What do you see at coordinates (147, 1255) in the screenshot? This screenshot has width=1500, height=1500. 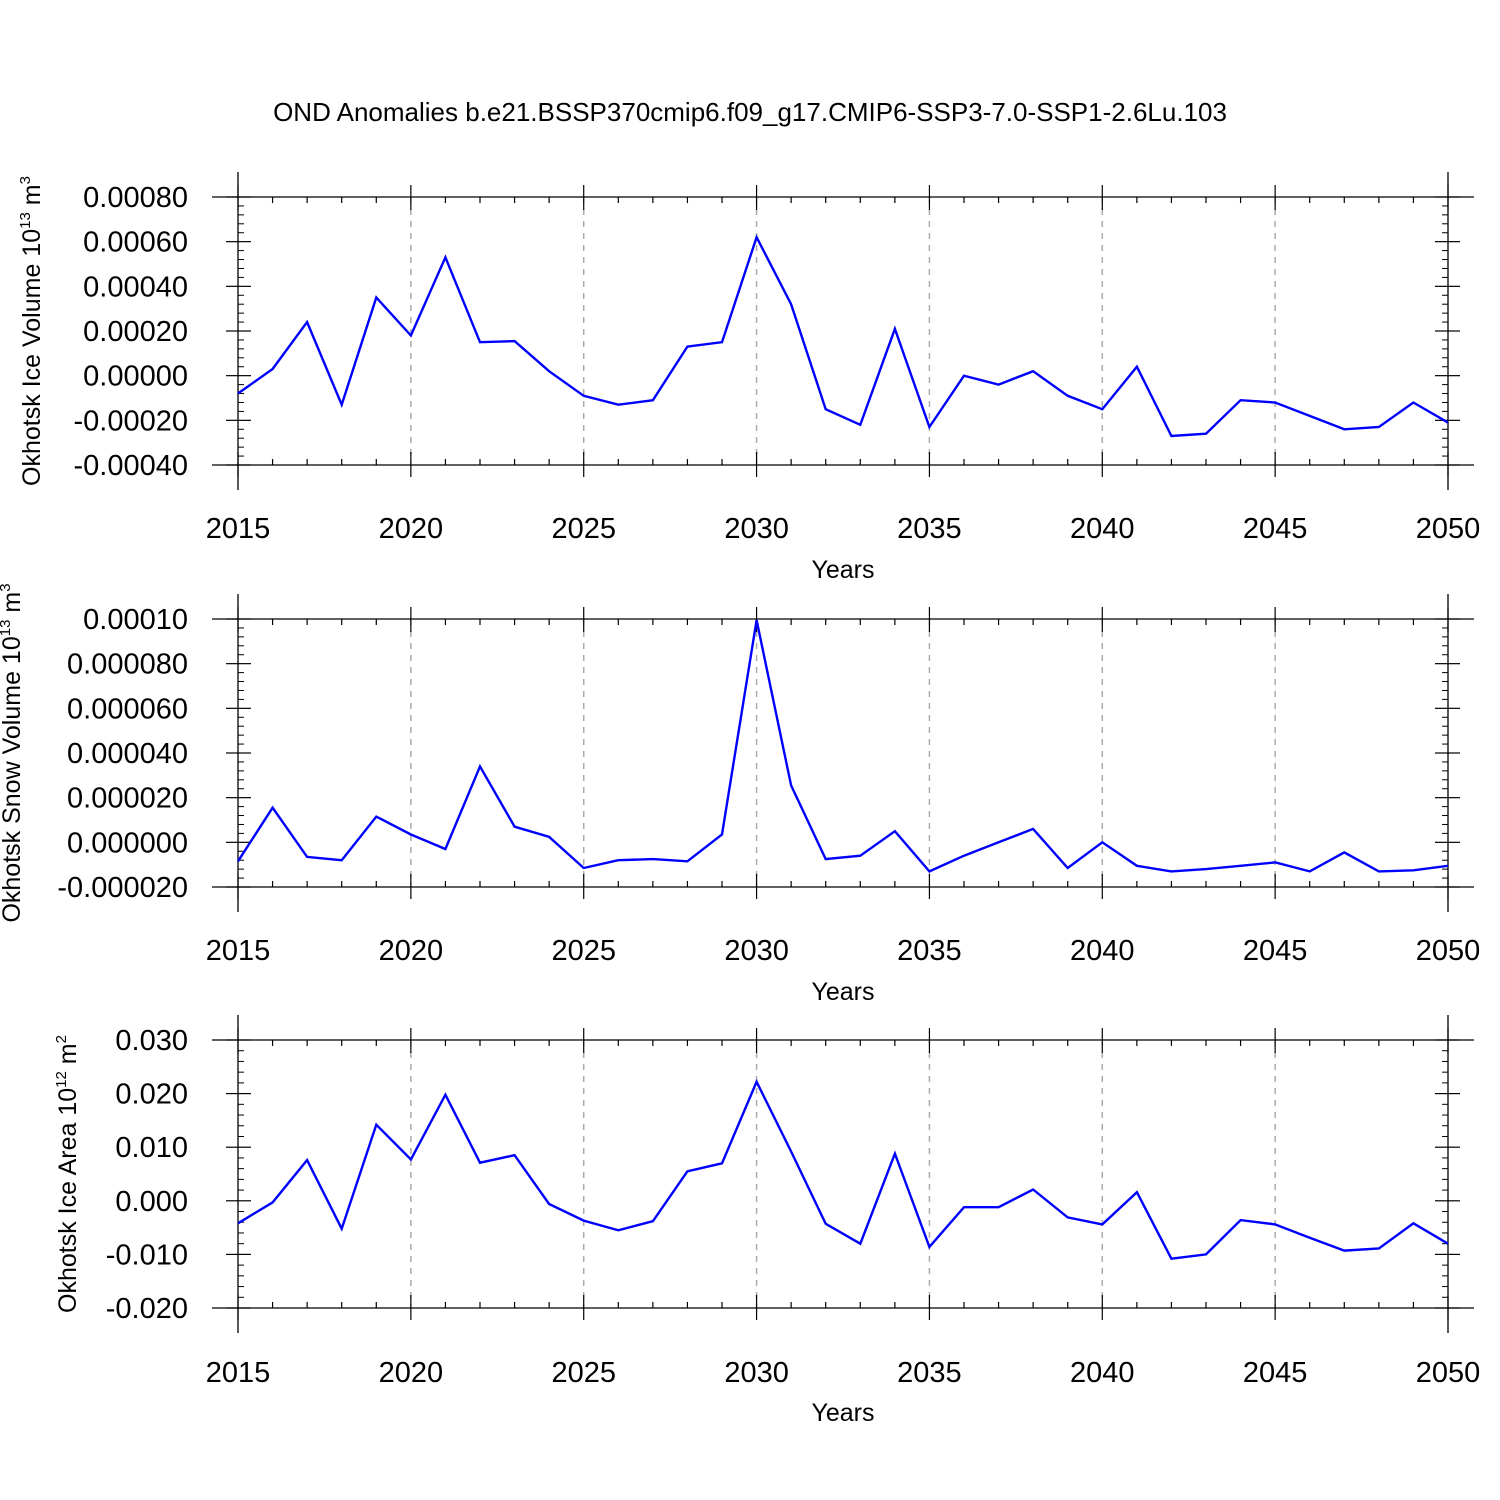 I see `y-tick-label: -0.010` at bounding box center [147, 1255].